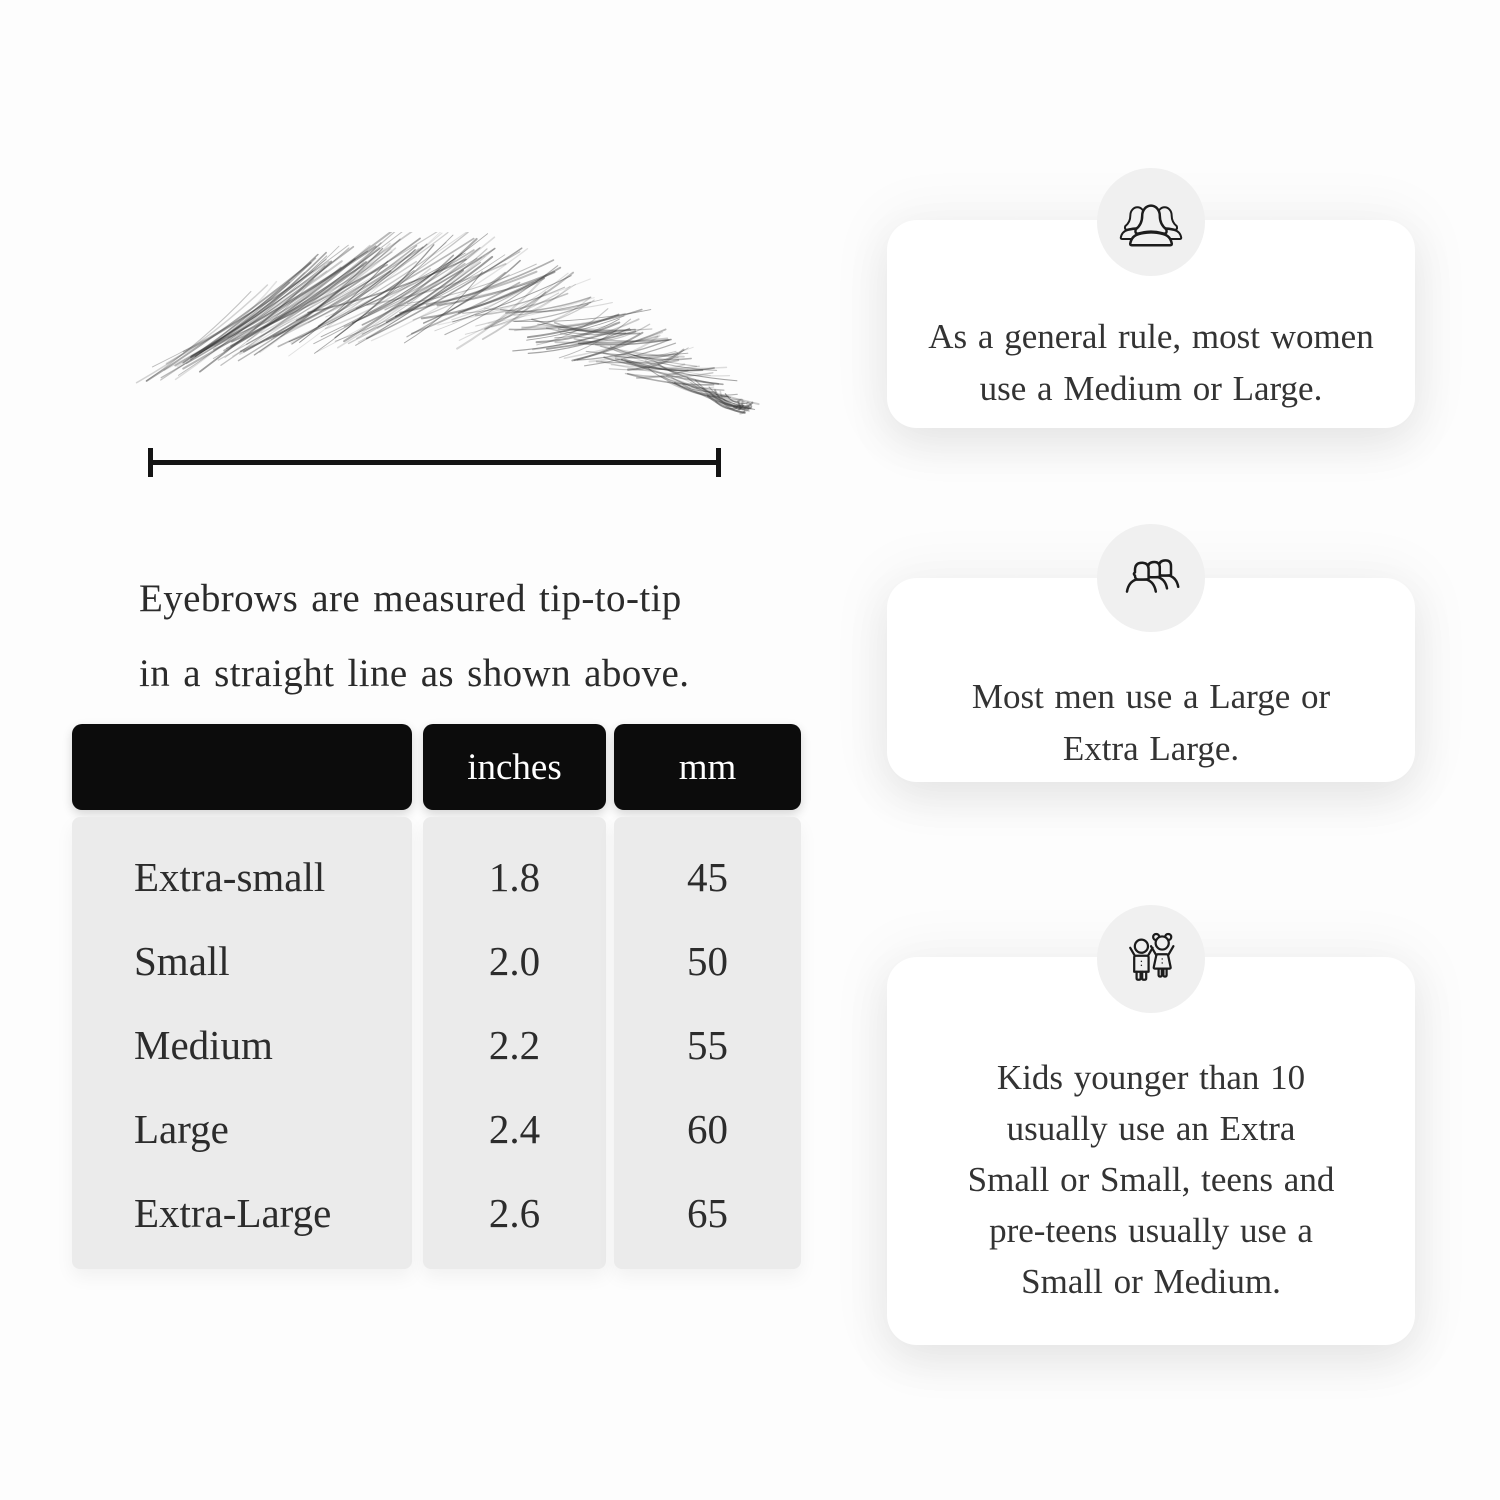  What do you see at coordinates (436, 1129) in the screenshot?
I see `table-row: Large 2.4 60` at bounding box center [436, 1129].